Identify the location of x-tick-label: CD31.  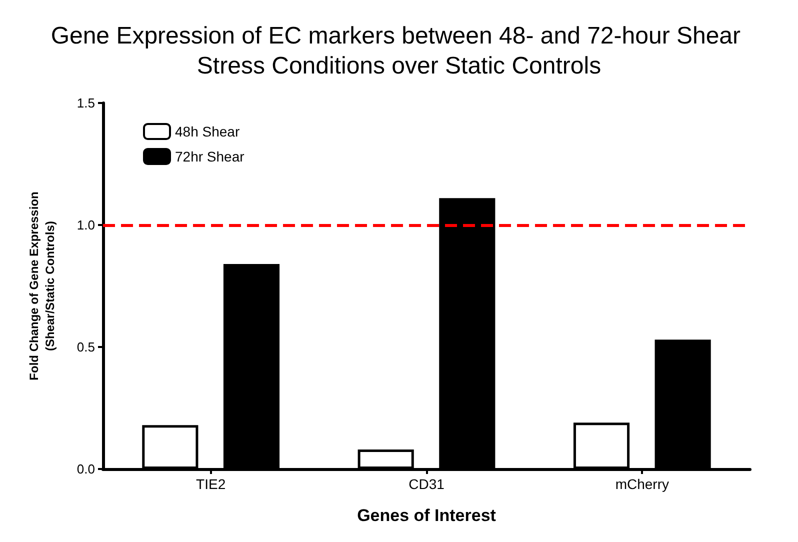
(426, 484).